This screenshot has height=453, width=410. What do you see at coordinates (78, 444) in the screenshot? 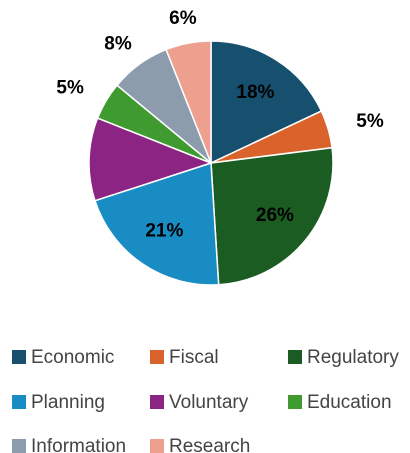
I see `legend-label: Information` at bounding box center [78, 444].